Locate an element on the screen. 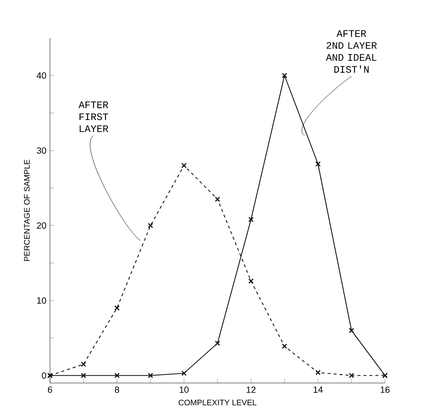 This screenshot has height=418, width=427. x-tick-label: 14 is located at coordinates (318, 389).